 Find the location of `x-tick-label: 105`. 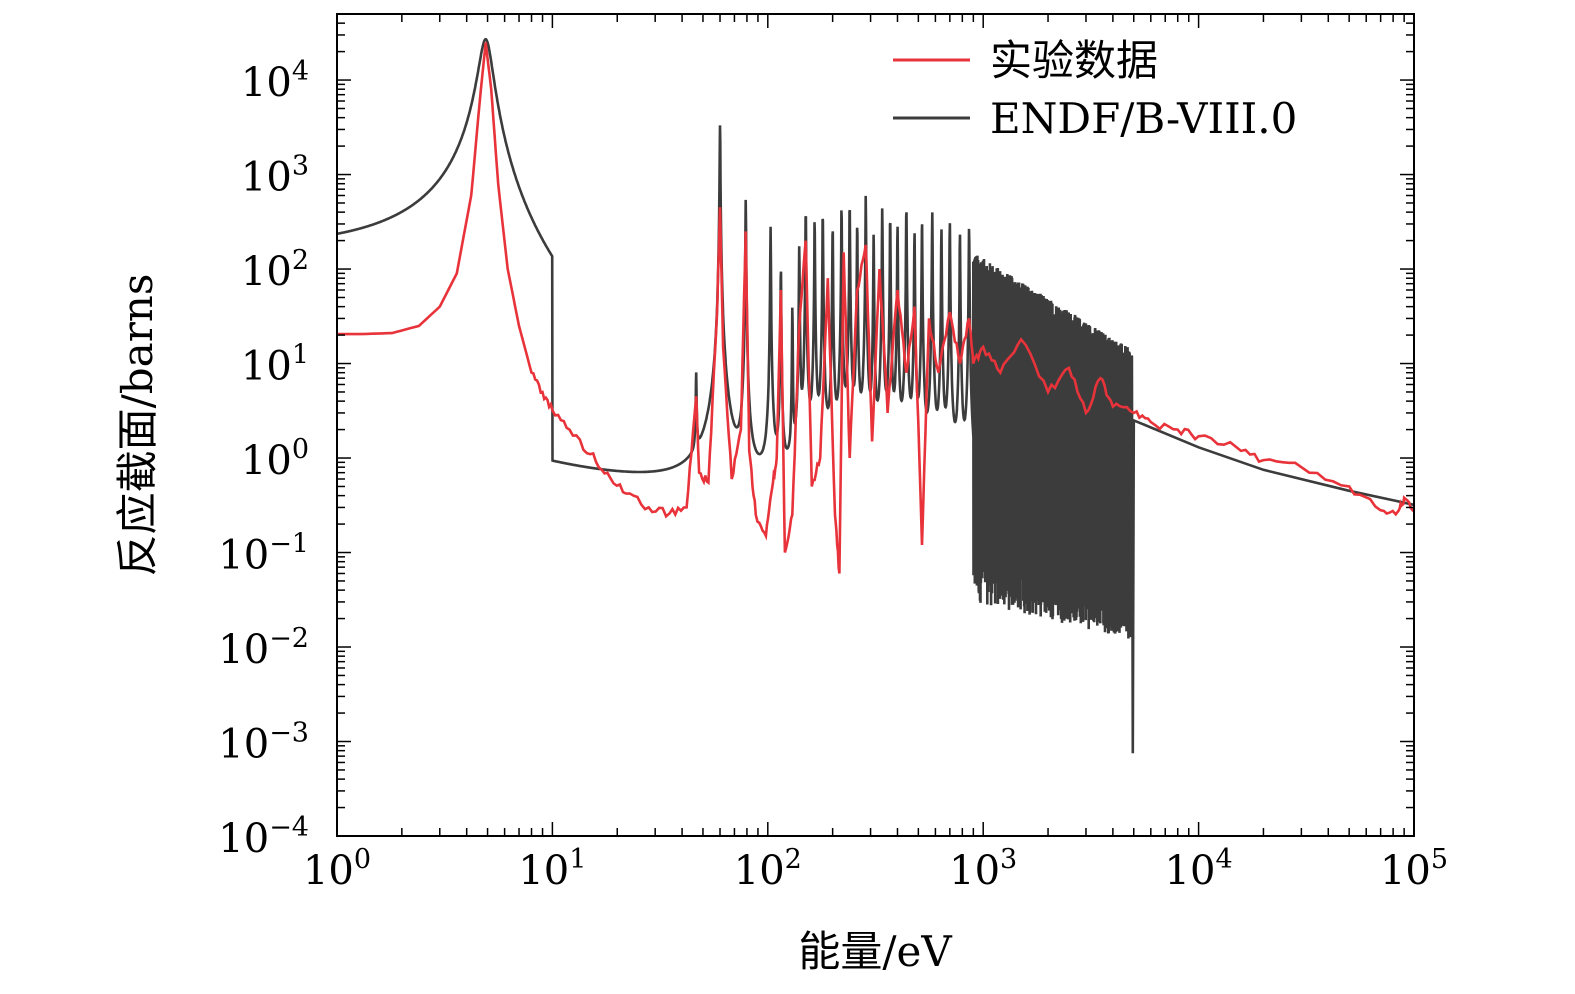

x-tick-label: 105 is located at coordinates (1414, 869).